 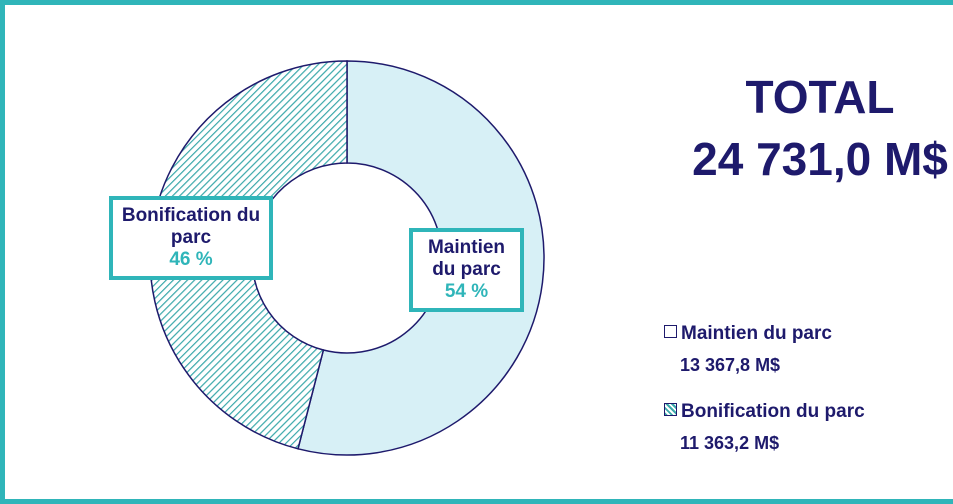 I want to click on legend-amount: 13 367,8 M$, so click(x=730, y=365).